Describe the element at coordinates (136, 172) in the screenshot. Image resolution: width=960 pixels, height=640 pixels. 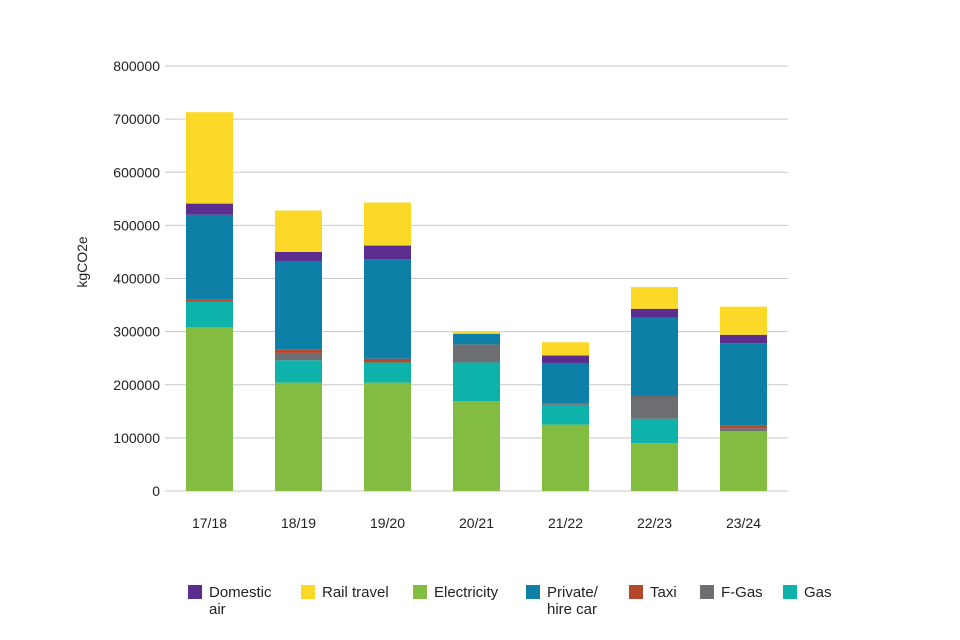
I see `y-tick-label: 600000` at that location.